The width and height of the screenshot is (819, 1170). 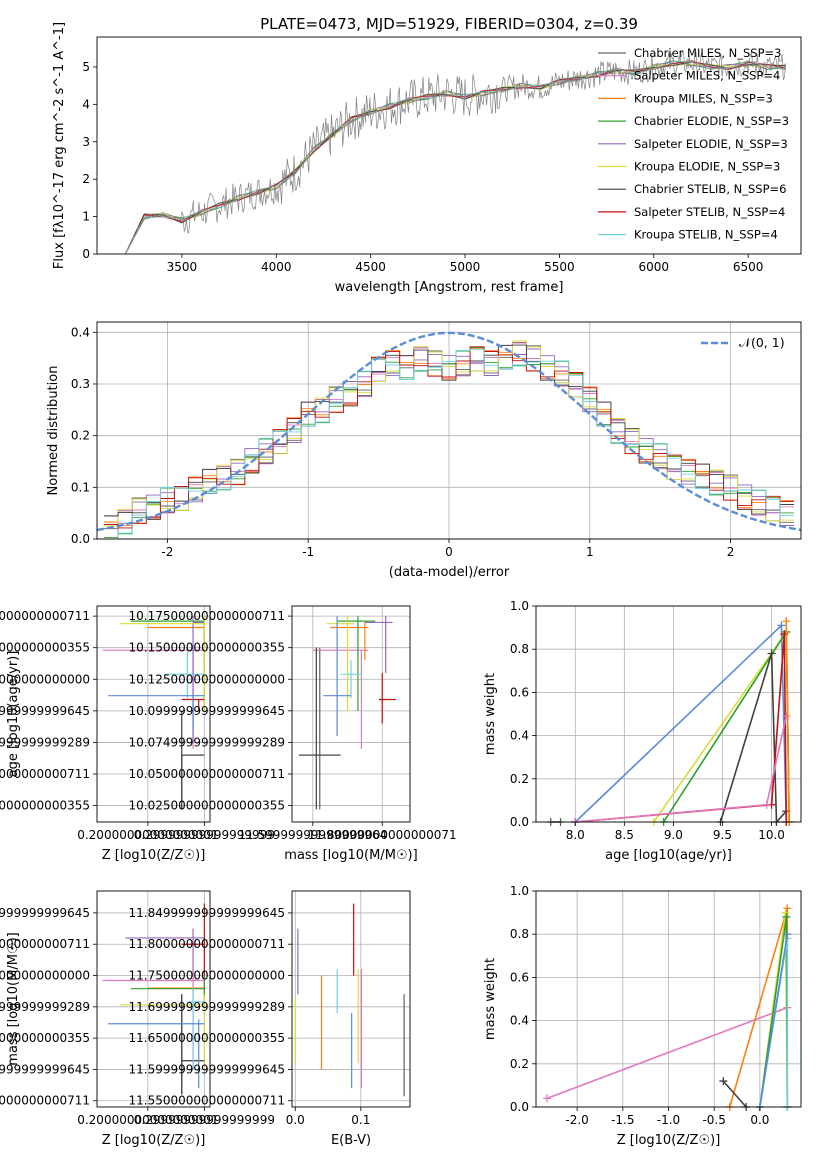 What do you see at coordinates (45, 1038) in the screenshot?
I see `y-tick-label: 11.650000000000000355` at bounding box center [45, 1038].